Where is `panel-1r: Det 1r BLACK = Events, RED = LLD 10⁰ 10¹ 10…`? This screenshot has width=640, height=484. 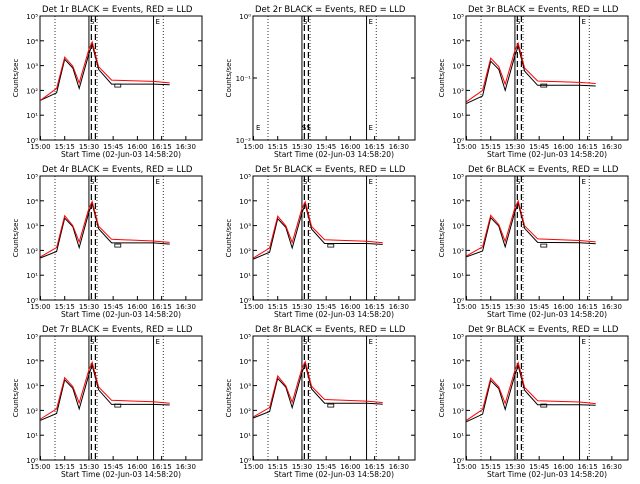 panel-1r: Det 1r BLACK = Events, RED = LLD 10⁰ 10¹ 10… is located at coordinates (107, 82).